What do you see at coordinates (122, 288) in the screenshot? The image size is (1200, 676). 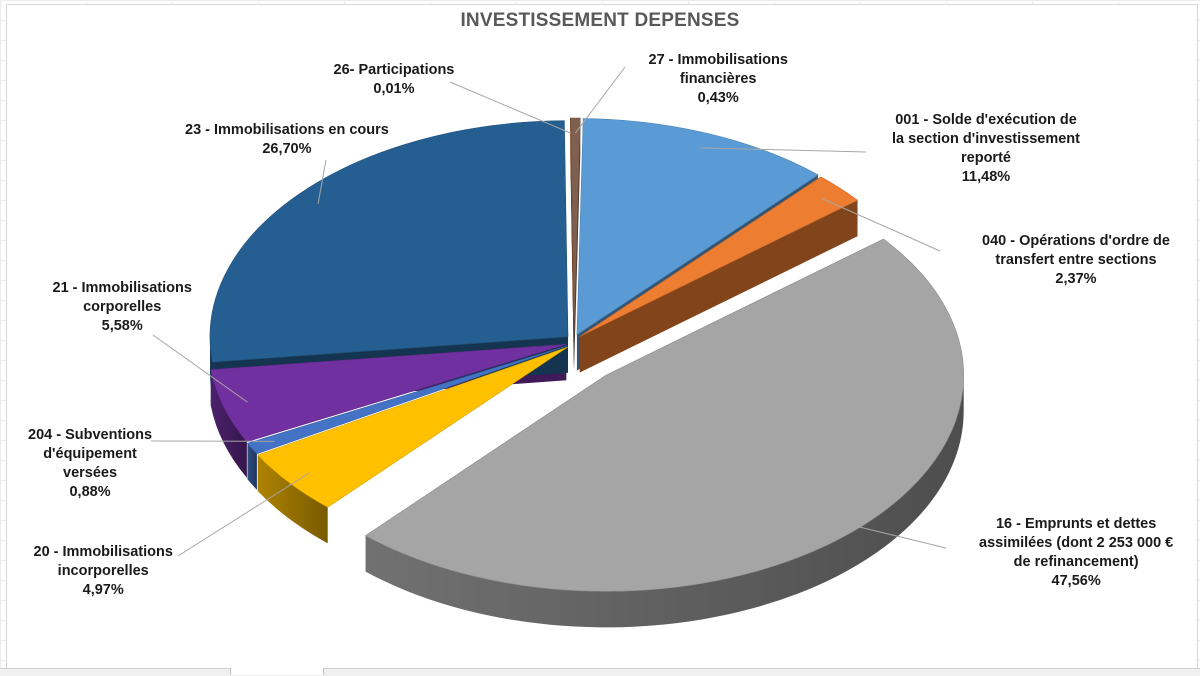 I see `slice-label-line: 21 - Immobilisations` at bounding box center [122, 288].